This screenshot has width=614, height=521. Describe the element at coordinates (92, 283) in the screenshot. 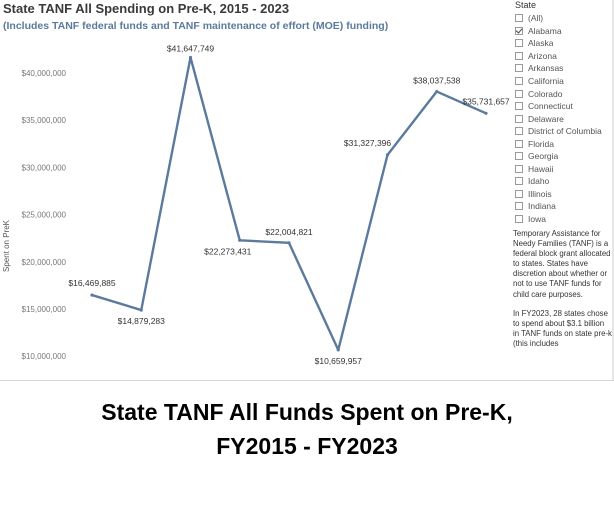

I see `data-label: $16,469,885` at that location.